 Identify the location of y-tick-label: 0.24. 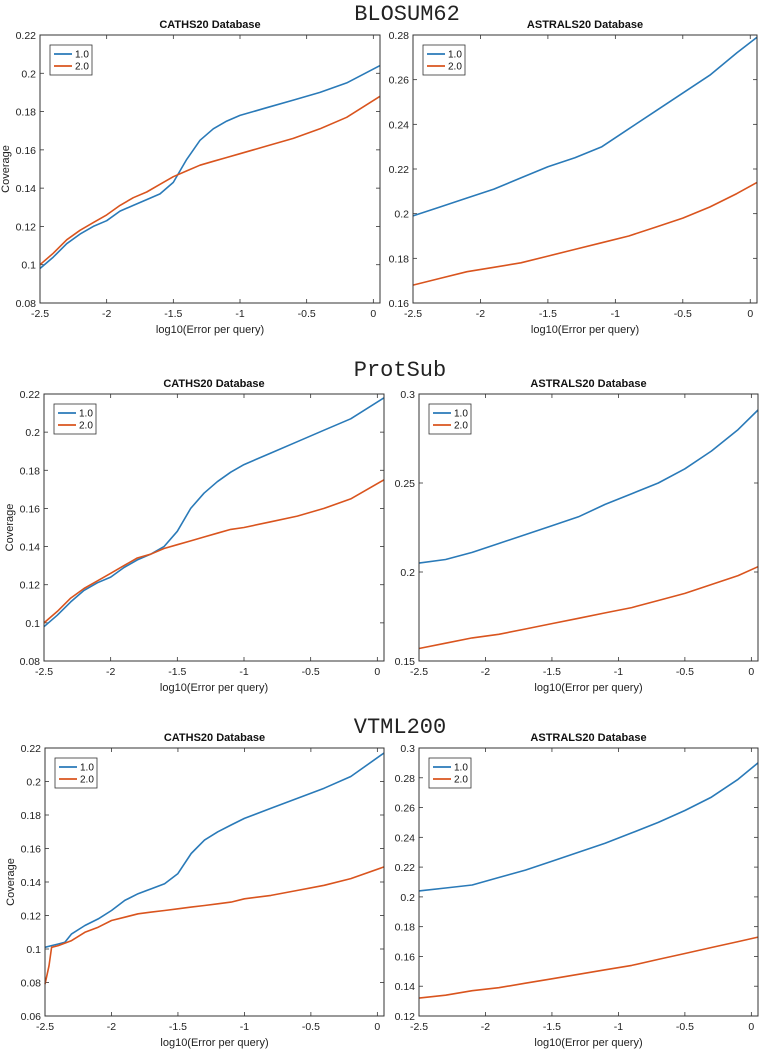
(405, 838).